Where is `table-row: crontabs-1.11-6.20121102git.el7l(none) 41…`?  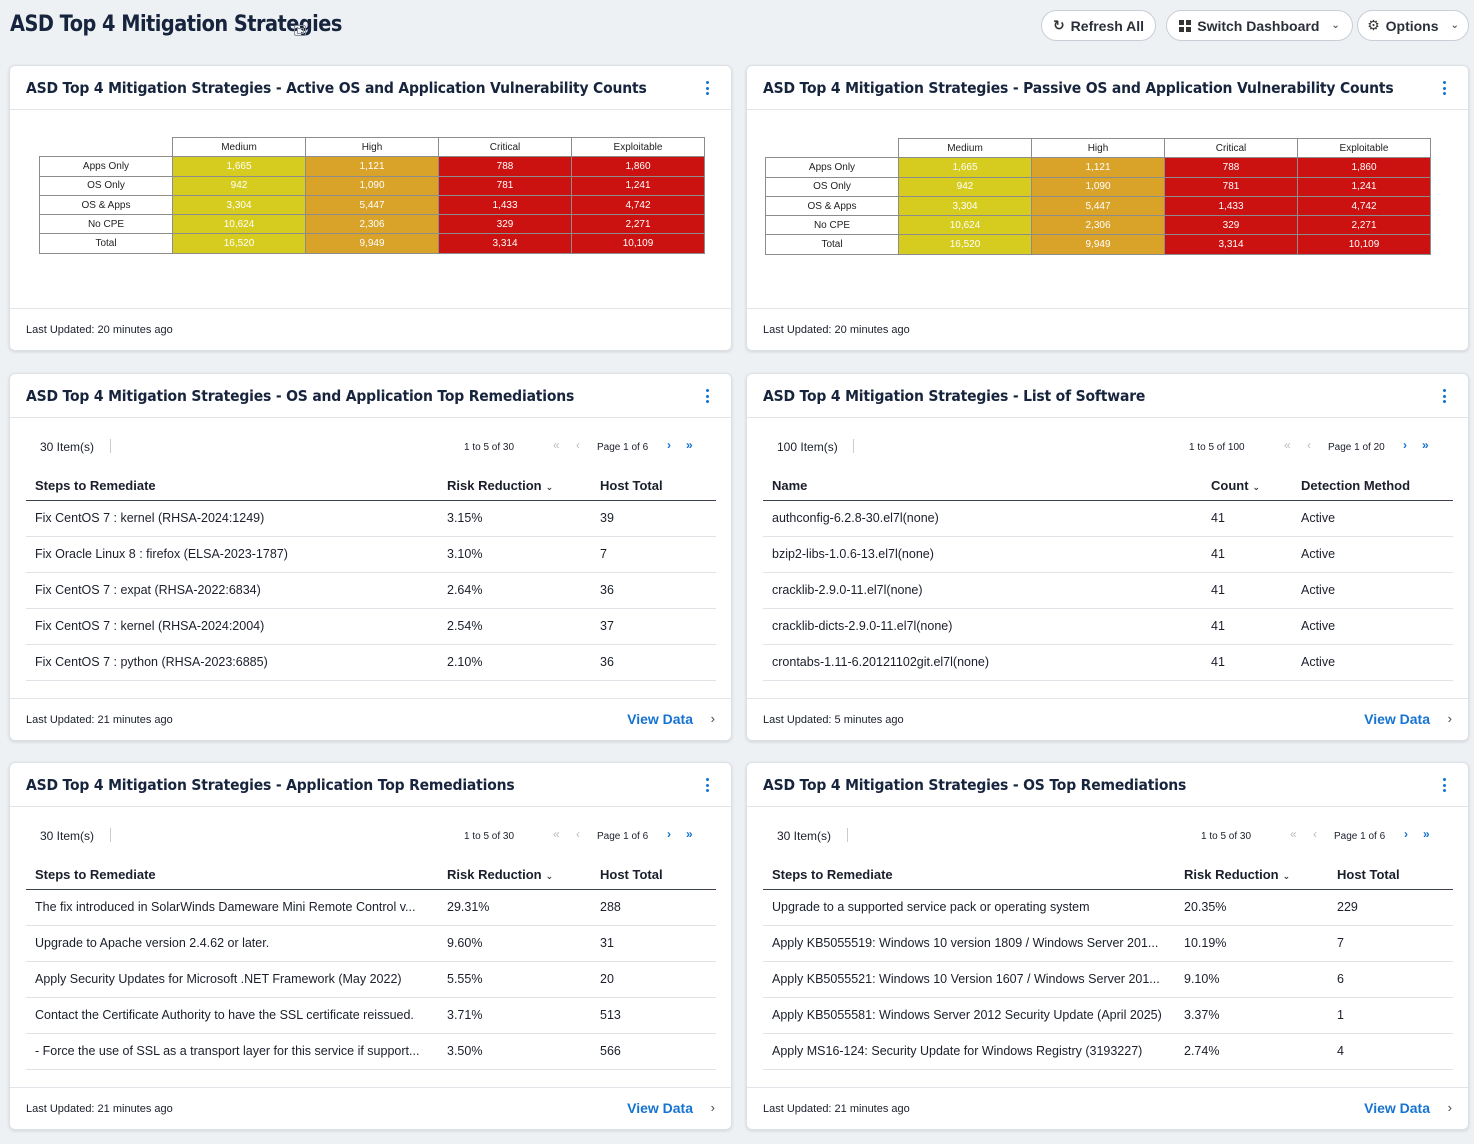 table-row: crontabs-1.11-6.20121102git.el7l(none) 41… is located at coordinates (1108, 662).